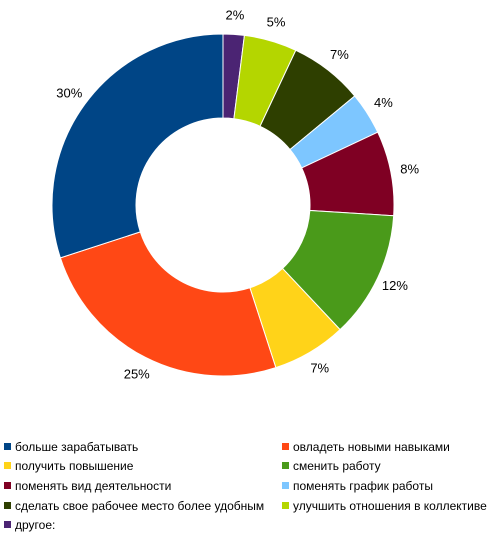 This screenshot has height=544, width=498. Describe the element at coordinates (235, 14) in the screenshot. I see `slice-percent-label: 2%` at that location.